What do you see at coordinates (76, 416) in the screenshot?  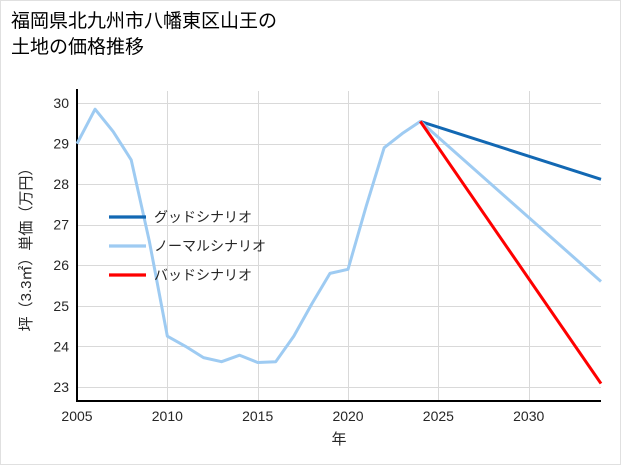 I see `x-tick-label: 2005` at bounding box center [76, 416].